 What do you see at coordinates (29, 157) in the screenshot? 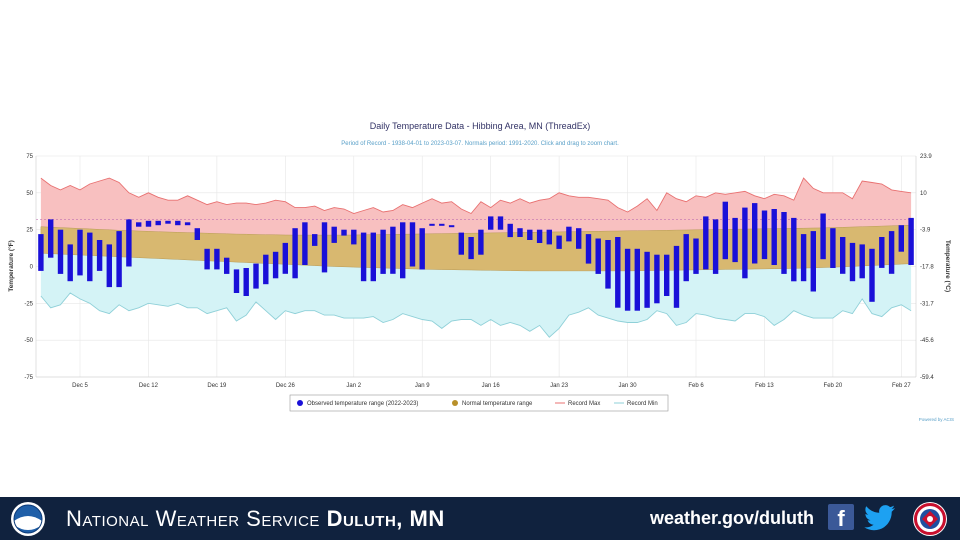
I see `y-tick-label-left: 75` at bounding box center [29, 157].